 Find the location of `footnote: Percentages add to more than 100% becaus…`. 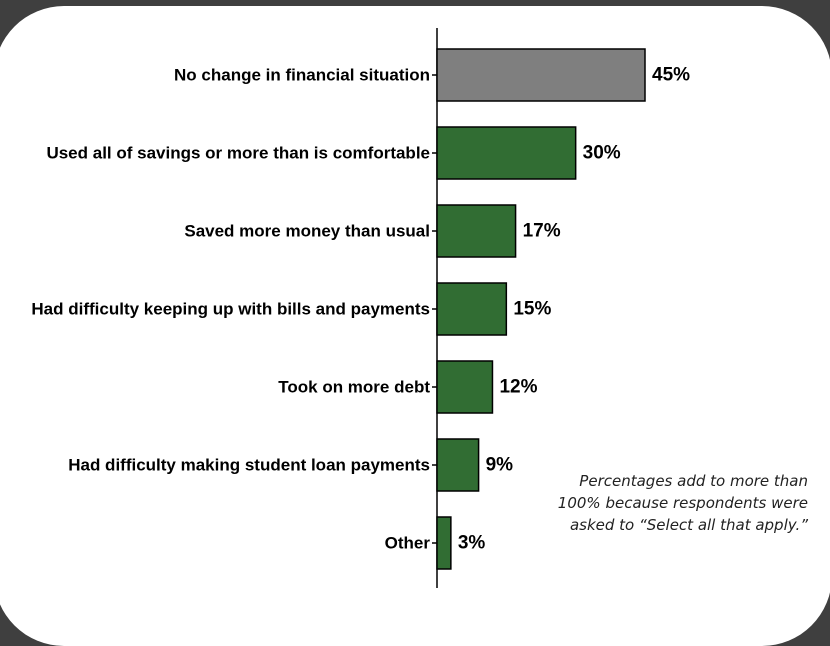

footnote: Percentages add to more than 100% becaus… is located at coordinates (682, 503).